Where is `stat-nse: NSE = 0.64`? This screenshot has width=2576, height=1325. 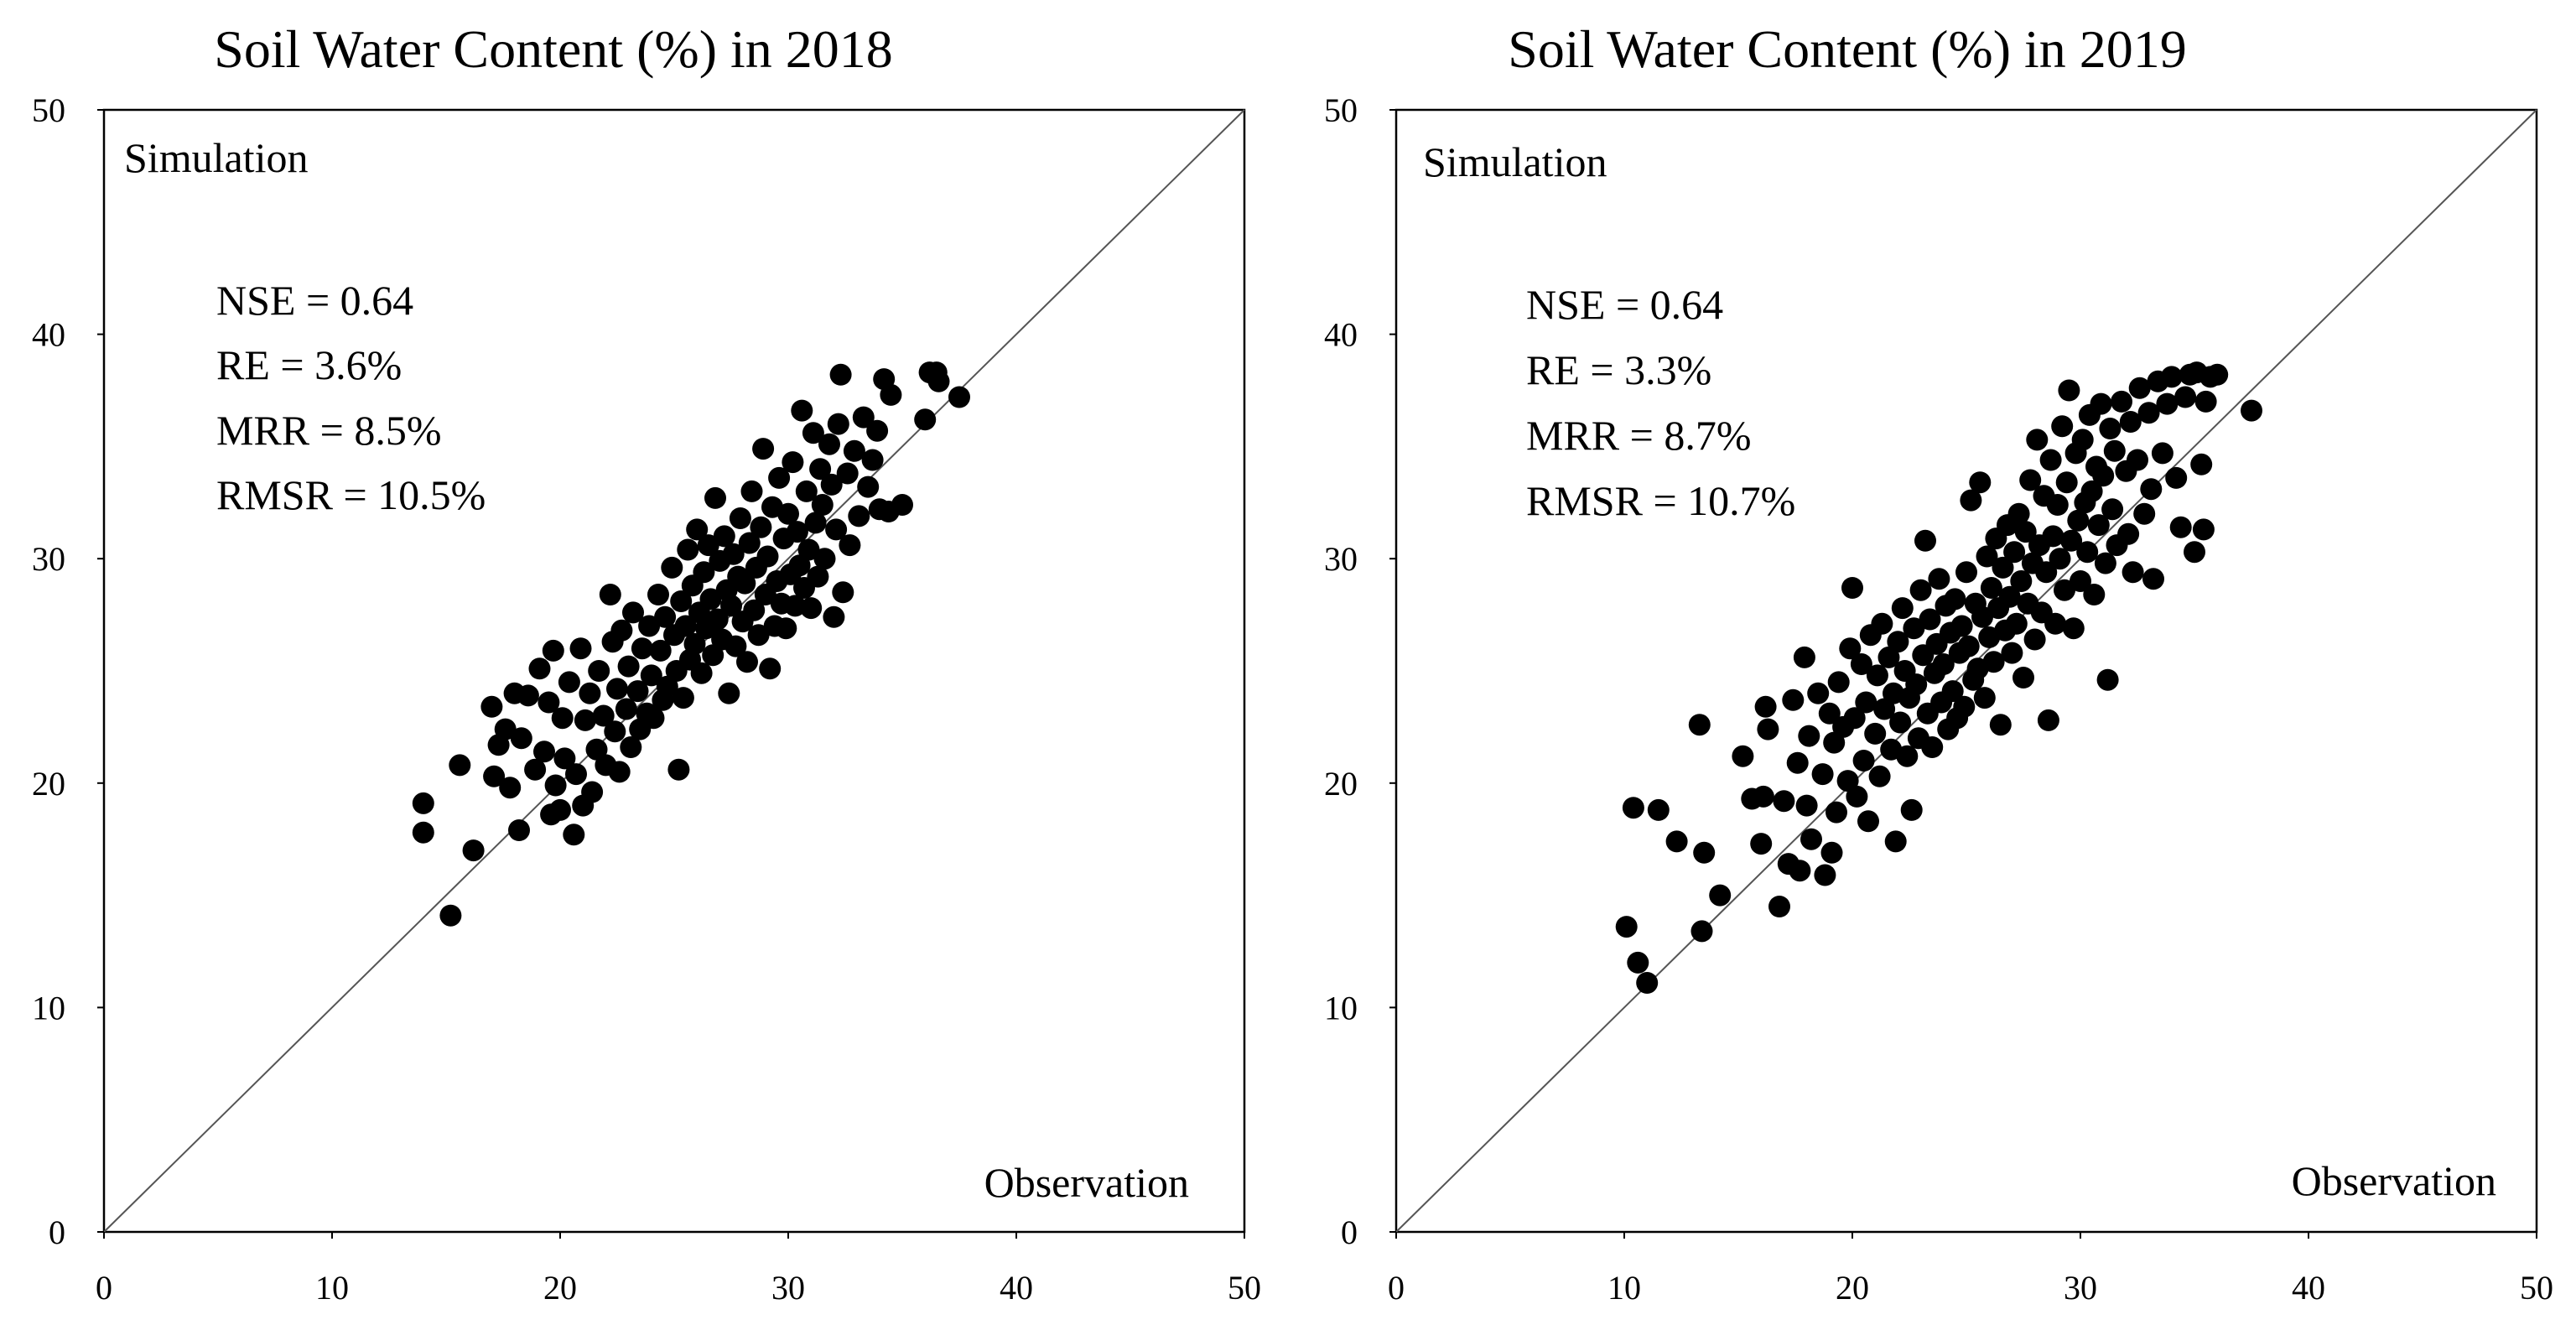
stat-nse: NSE = 0.64 is located at coordinates (1624, 304).